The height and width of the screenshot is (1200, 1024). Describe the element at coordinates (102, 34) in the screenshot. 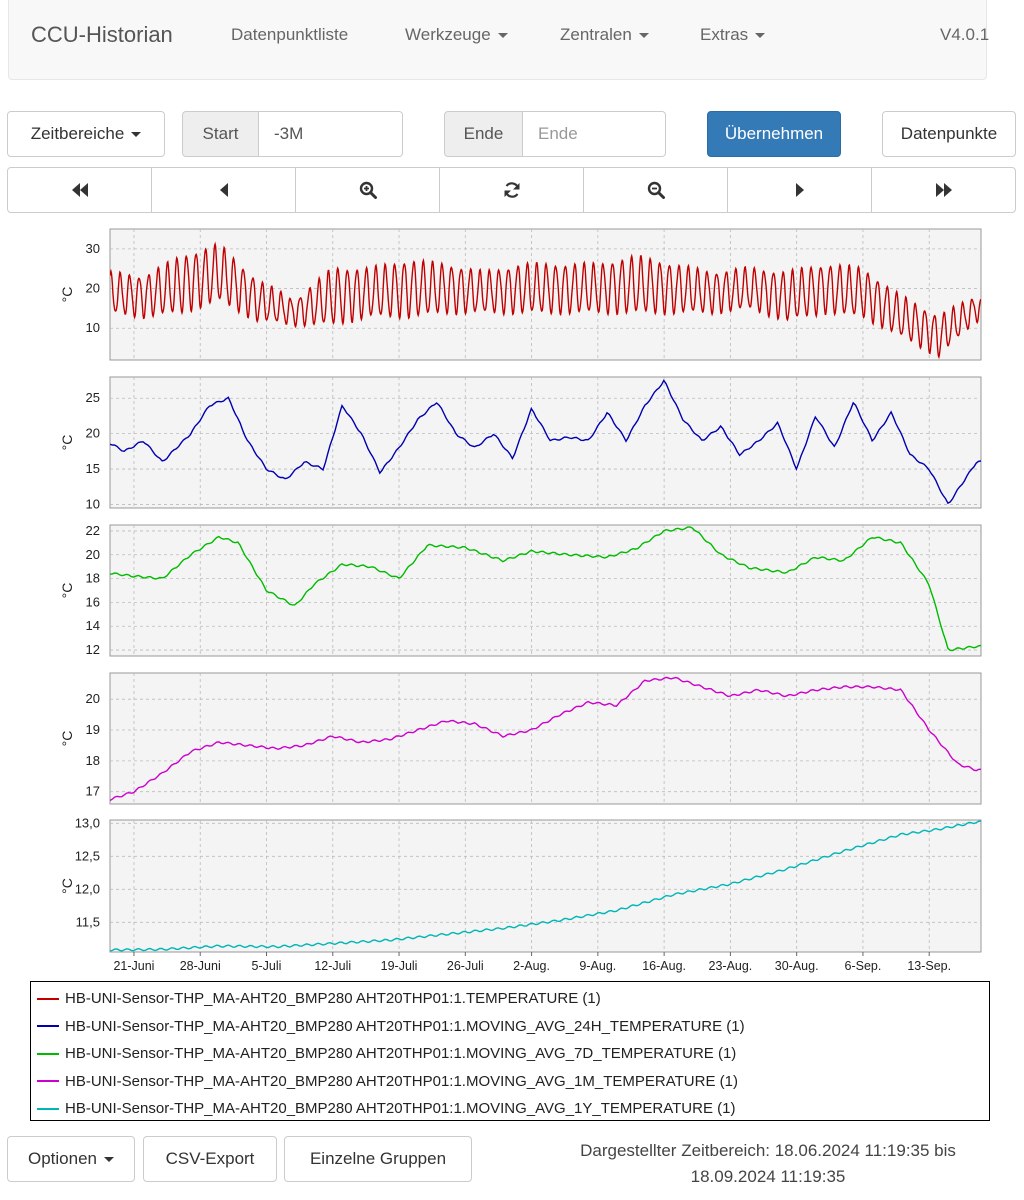

I see `brand-link: CCU-Historian` at that location.